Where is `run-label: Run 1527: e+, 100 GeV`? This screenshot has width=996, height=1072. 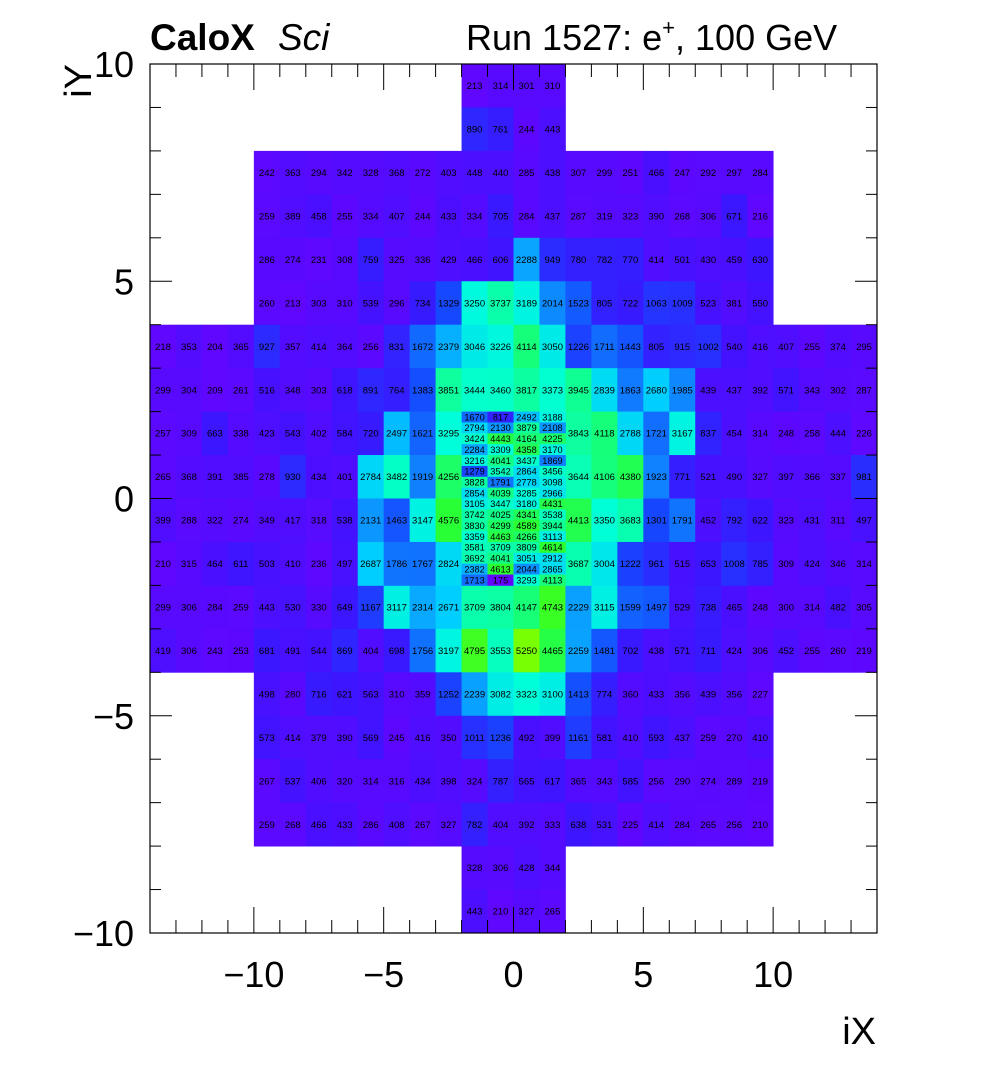 run-label: Run 1527: e+, 100 GeV is located at coordinates (651, 36).